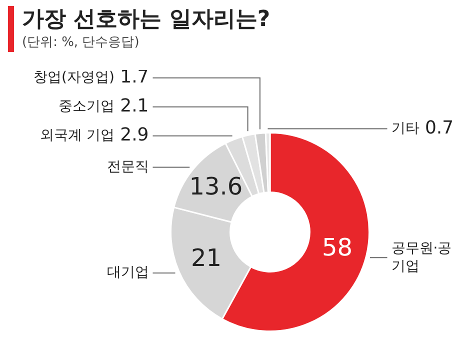 The image size is (458, 347). What do you see at coordinates (81, 43) in the screenshot?
I see `chart-subtitle: (단위: %, 단수응답)` at bounding box center [81, 43].